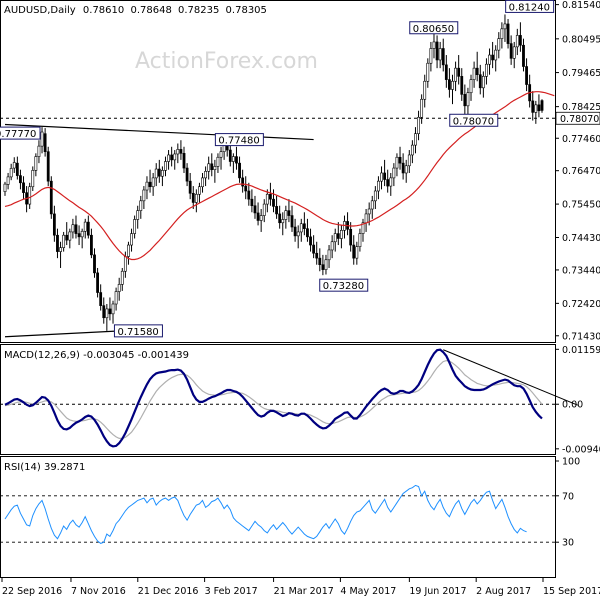  Describe the element at coordinates (277, 514) in the screenshot. I see `rsi-layer` at that location.